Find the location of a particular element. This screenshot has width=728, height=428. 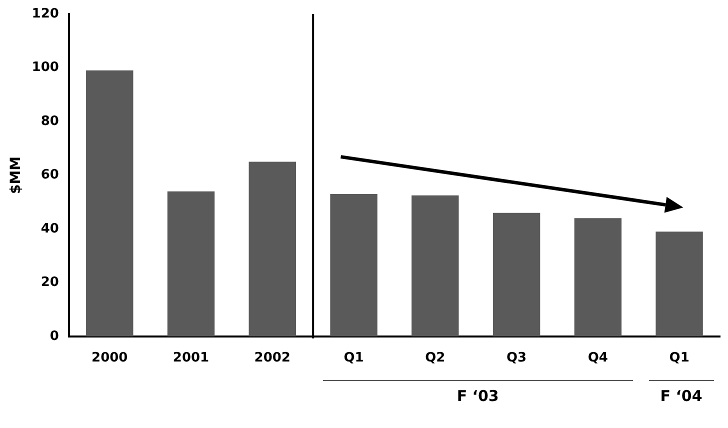

x-tick-label: 2001 is located at coordinates (191, 358).